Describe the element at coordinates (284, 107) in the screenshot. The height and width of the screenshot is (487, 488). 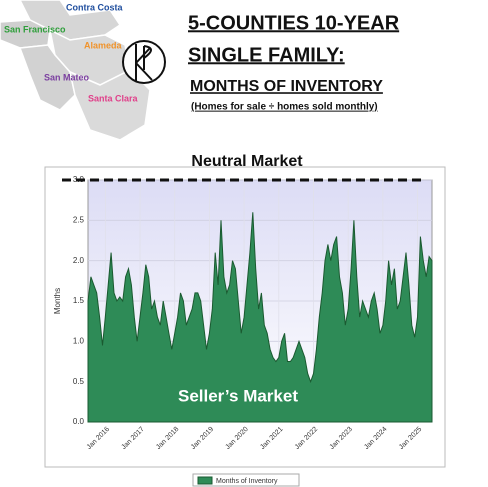
I see `subtitle: (Homes for sale ÷ homes sold monthly)` at that location.